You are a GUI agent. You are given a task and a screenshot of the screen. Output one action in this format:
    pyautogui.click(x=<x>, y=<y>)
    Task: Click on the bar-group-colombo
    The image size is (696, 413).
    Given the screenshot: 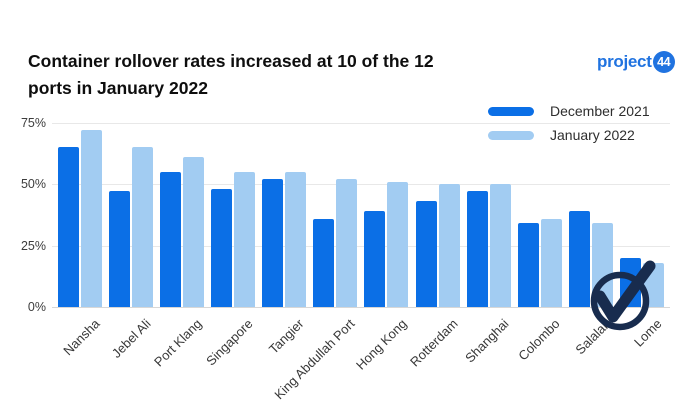 What is the action you would take?
    pyautogui.click(x=539, y=262)
    